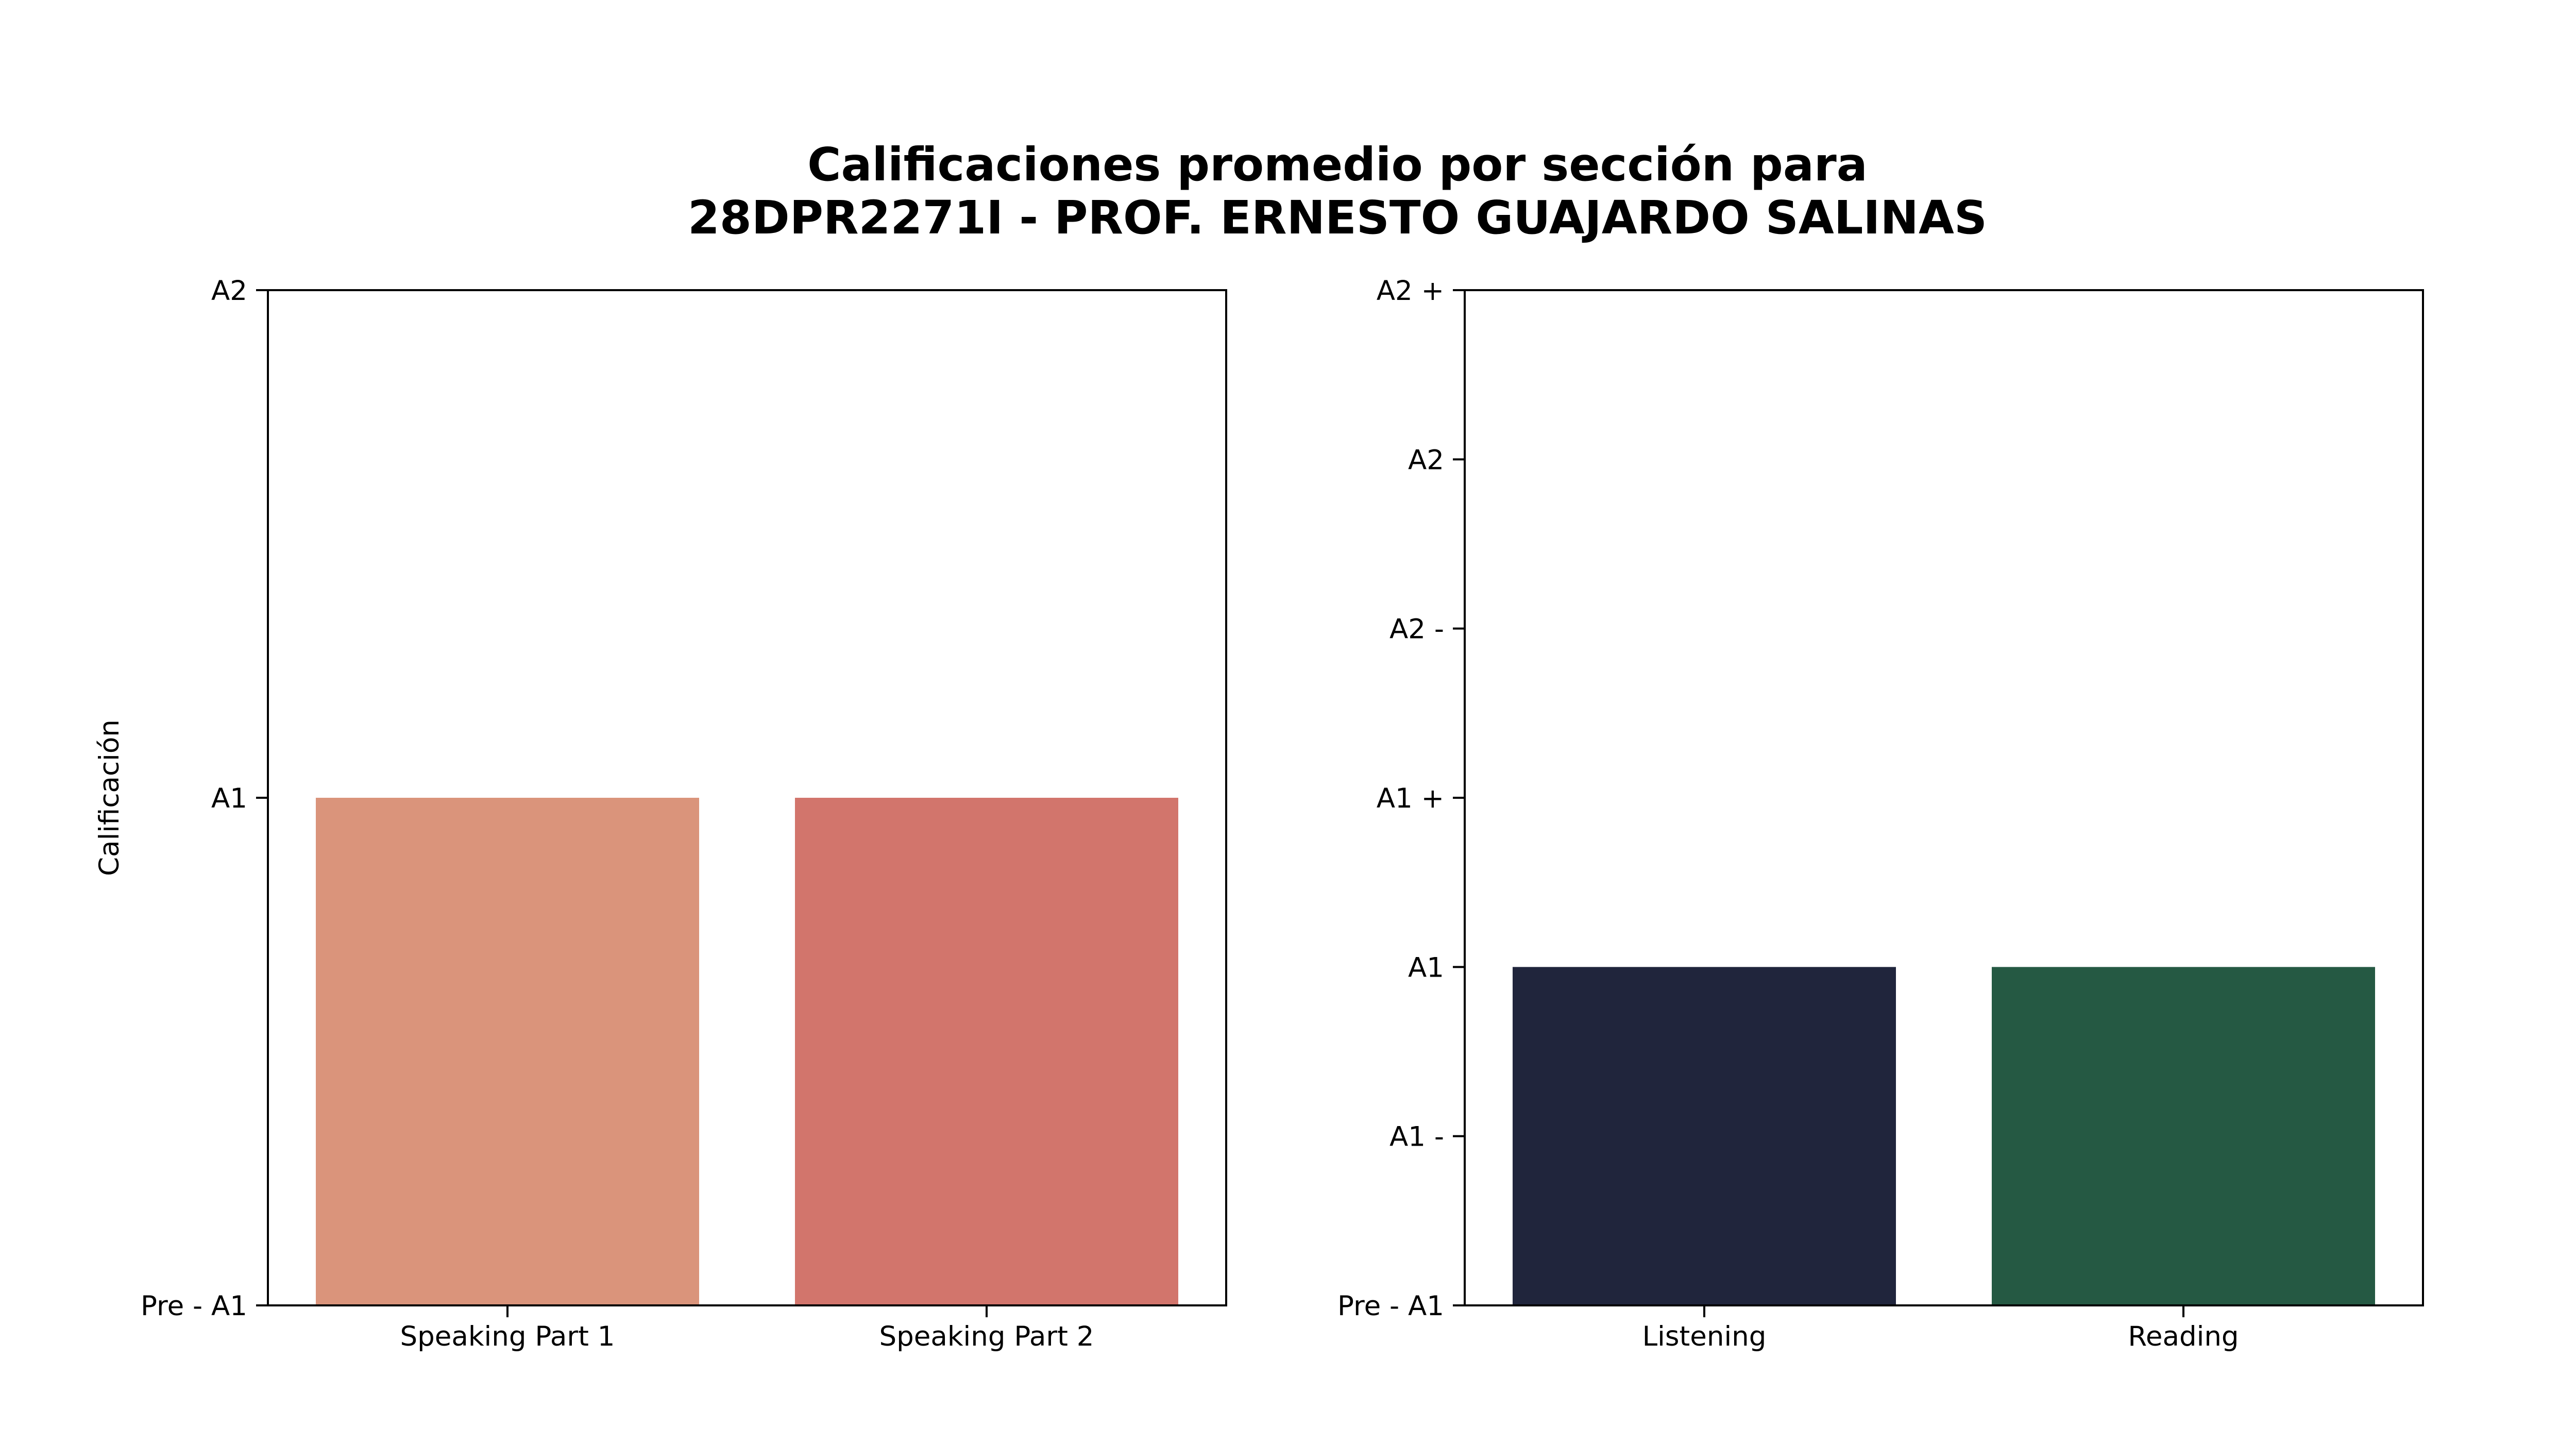 The image size is (2576, 1443). What do you see at coordinates (2183, 1136) in the screenshot?
I see `bar-reading` at bounding box center [2183, 1136].